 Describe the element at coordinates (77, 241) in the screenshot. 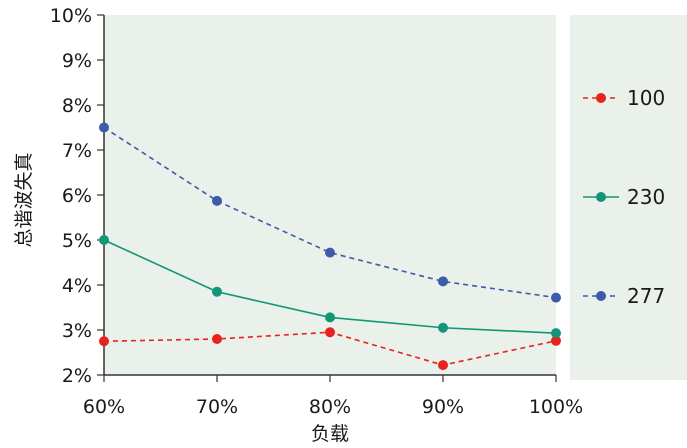

I see `y-tick-label: 5%` at that location.